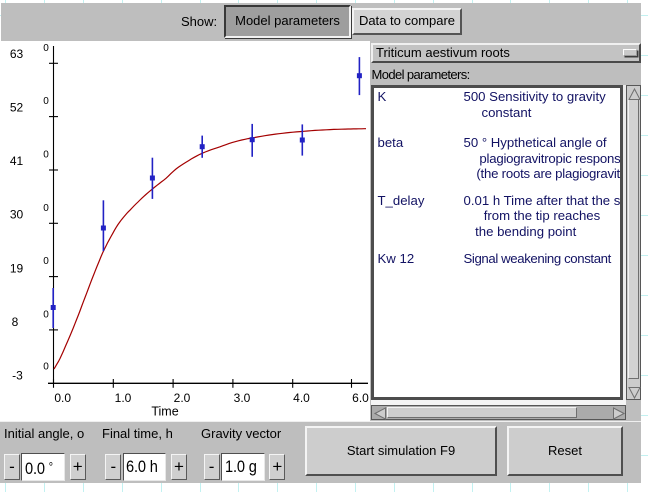  Describe the element at coordinates (301, 398) in the screenshot. I see `svg-text: 4.0` at that location.